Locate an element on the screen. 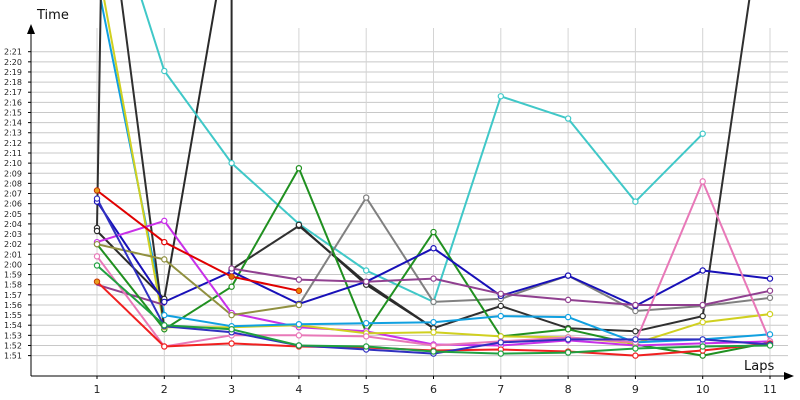 The image size is (800, 400). x-tick-label: 8 is located at coordinates (568, 389).